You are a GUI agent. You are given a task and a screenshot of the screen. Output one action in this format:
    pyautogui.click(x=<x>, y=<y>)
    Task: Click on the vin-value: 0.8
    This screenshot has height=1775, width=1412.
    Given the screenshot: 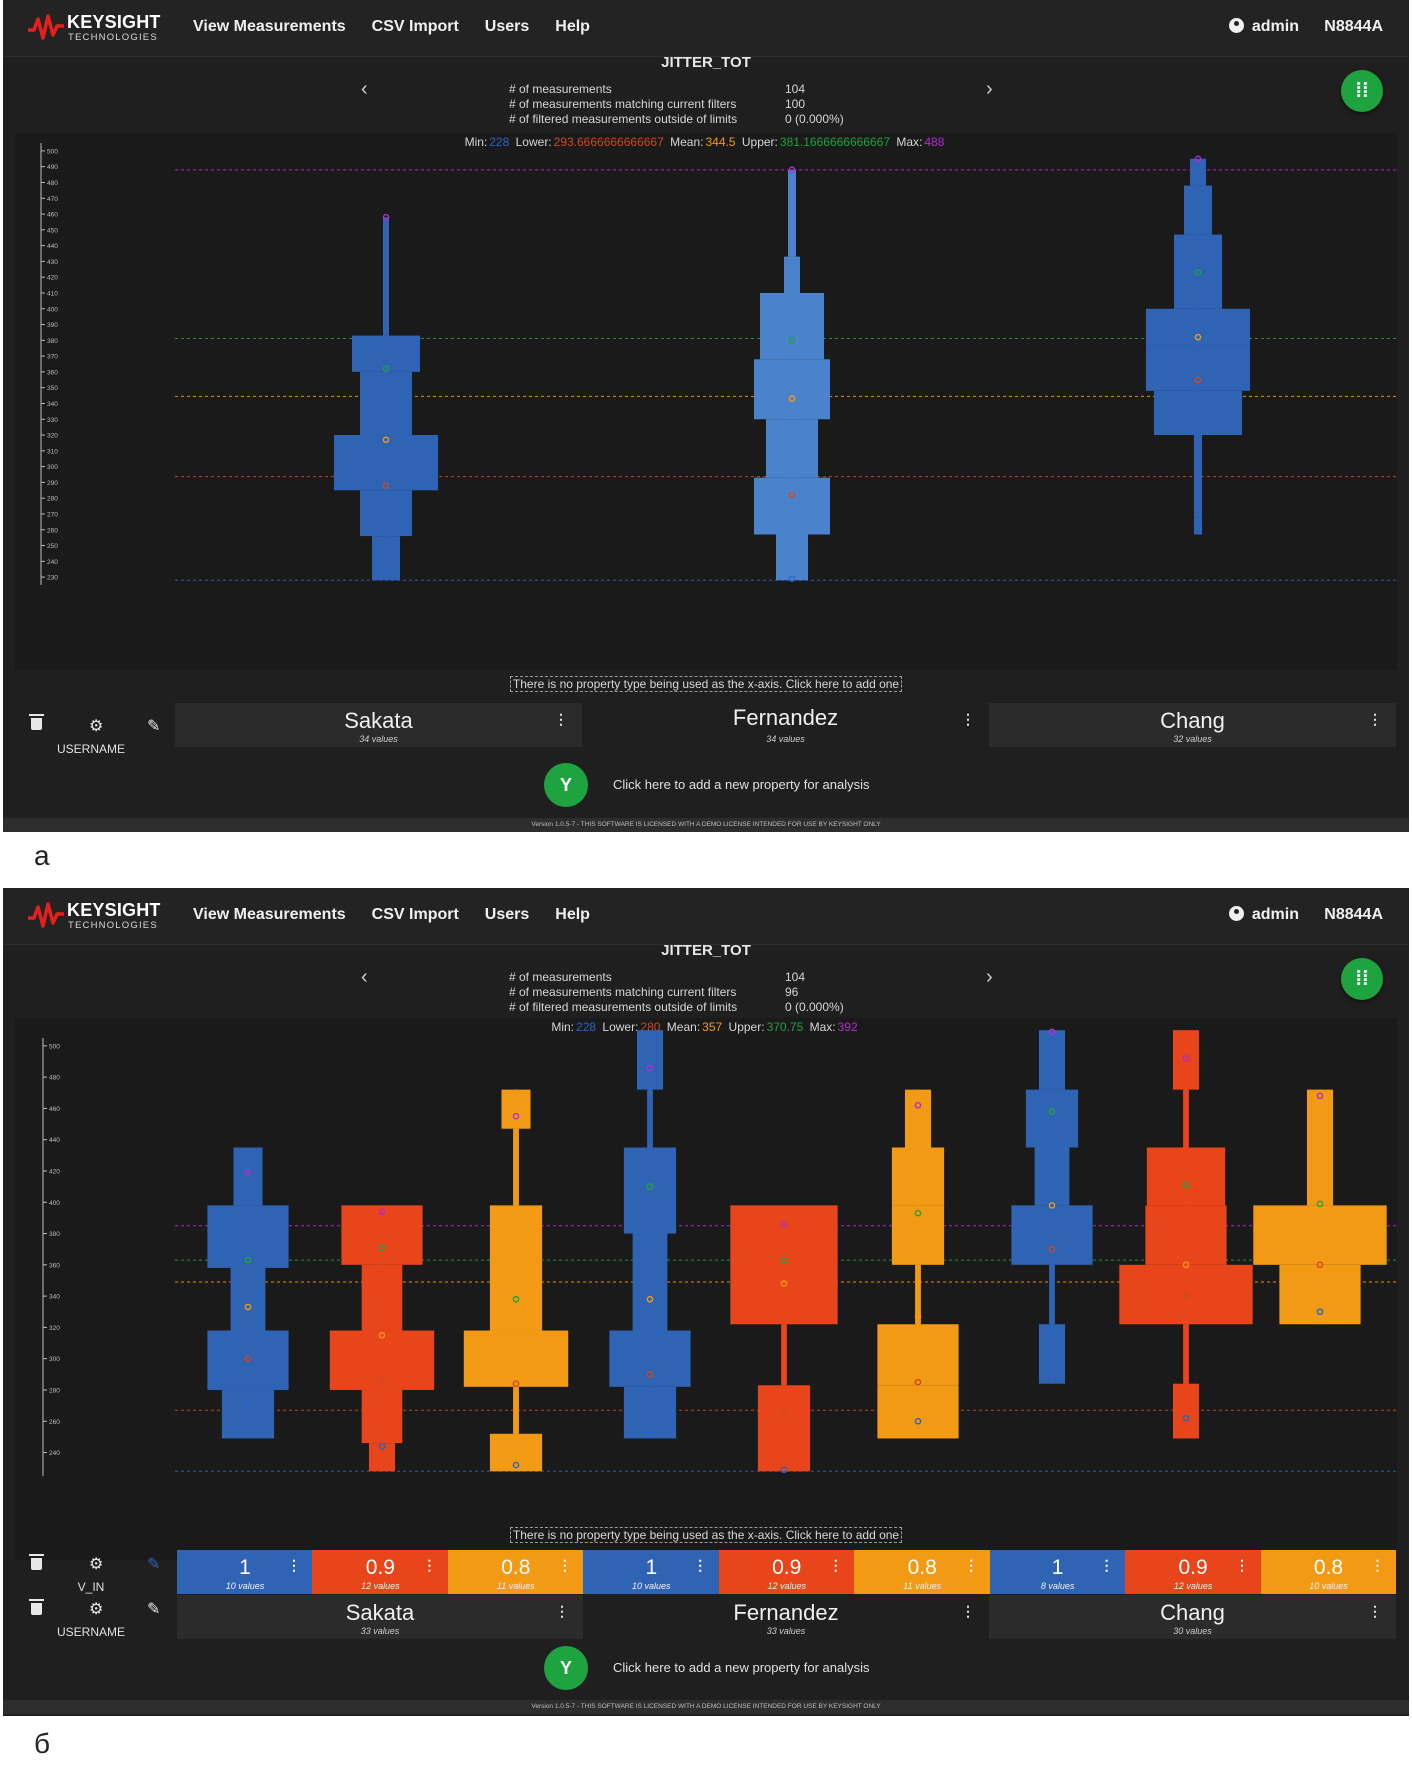 What is the action you would take?
    pyautogui.click(x=516, y=1567)
    